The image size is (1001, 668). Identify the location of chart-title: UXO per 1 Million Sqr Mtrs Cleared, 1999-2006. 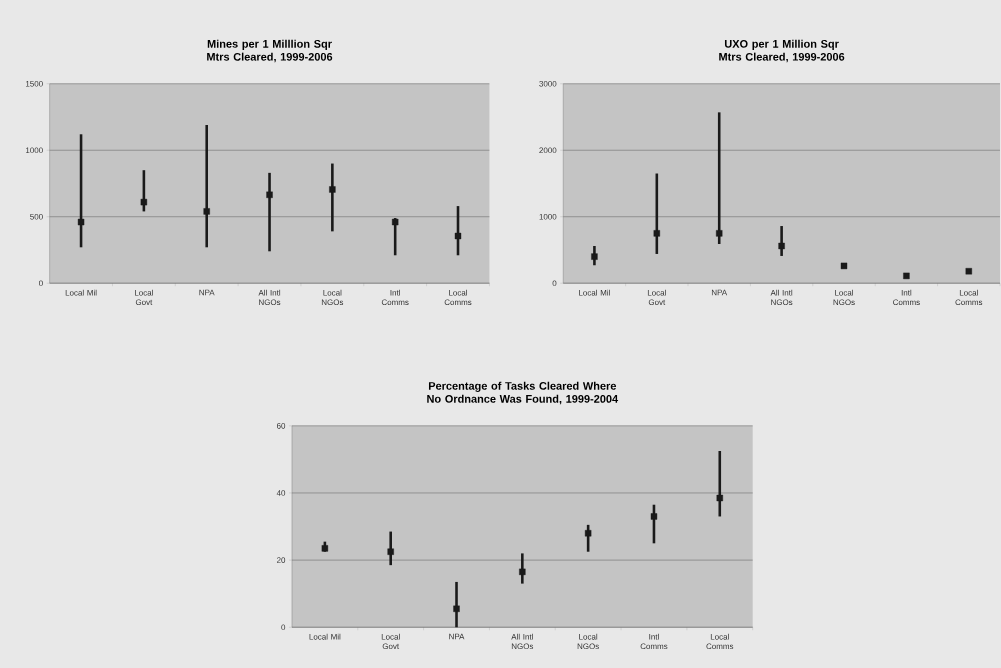
(782, 51).